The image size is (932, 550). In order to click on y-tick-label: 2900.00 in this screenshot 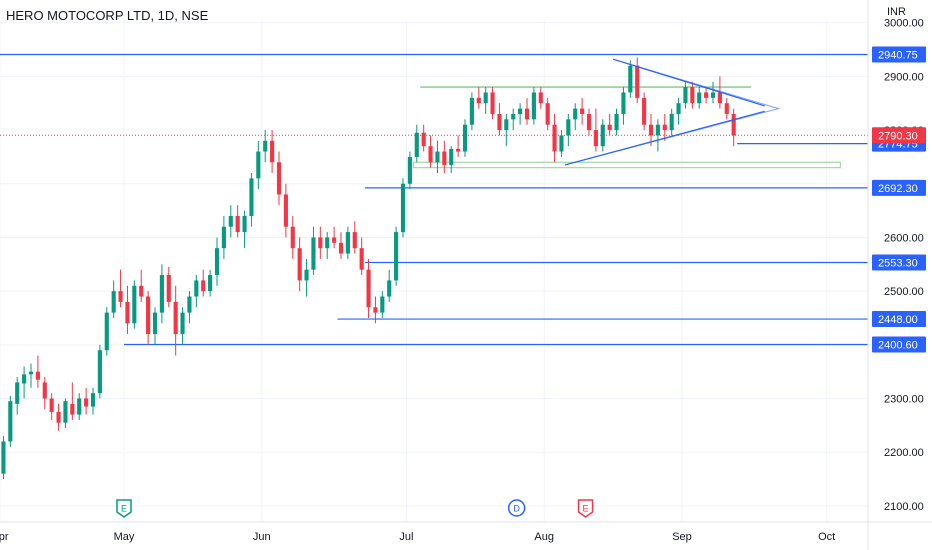, I will do `click(904, 77)`.